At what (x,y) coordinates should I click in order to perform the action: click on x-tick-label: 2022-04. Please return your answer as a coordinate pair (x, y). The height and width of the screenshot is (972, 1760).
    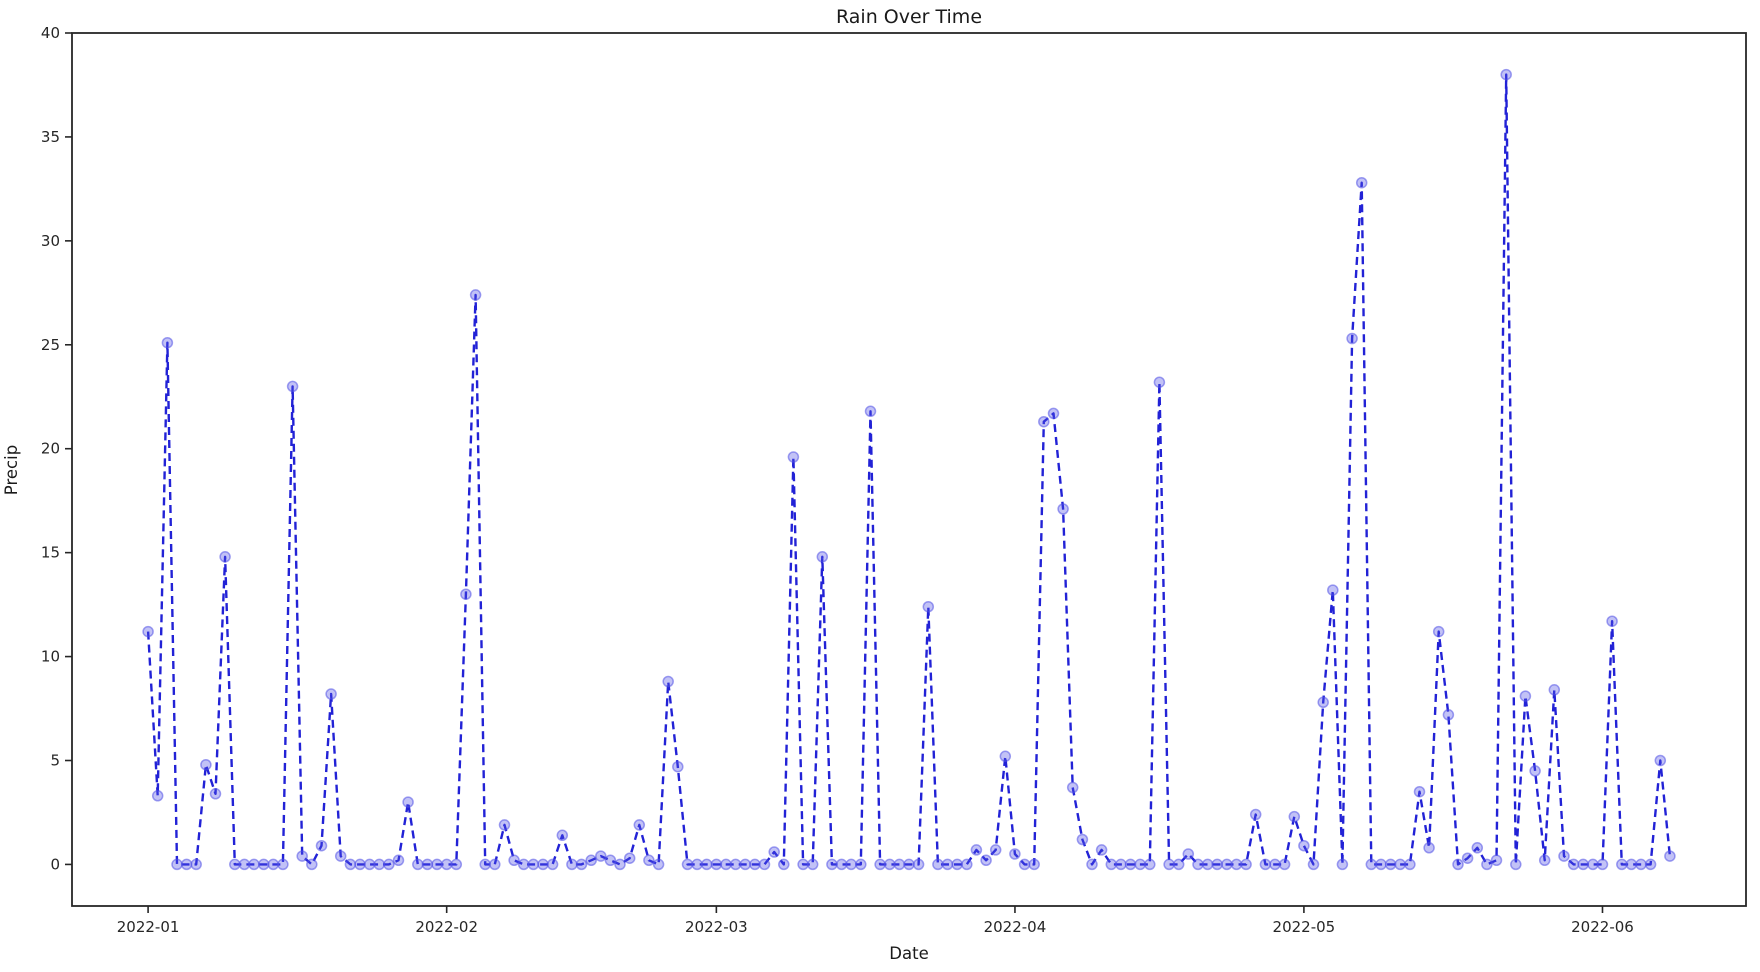
    Looking at the image, I should click on (1015, 927).